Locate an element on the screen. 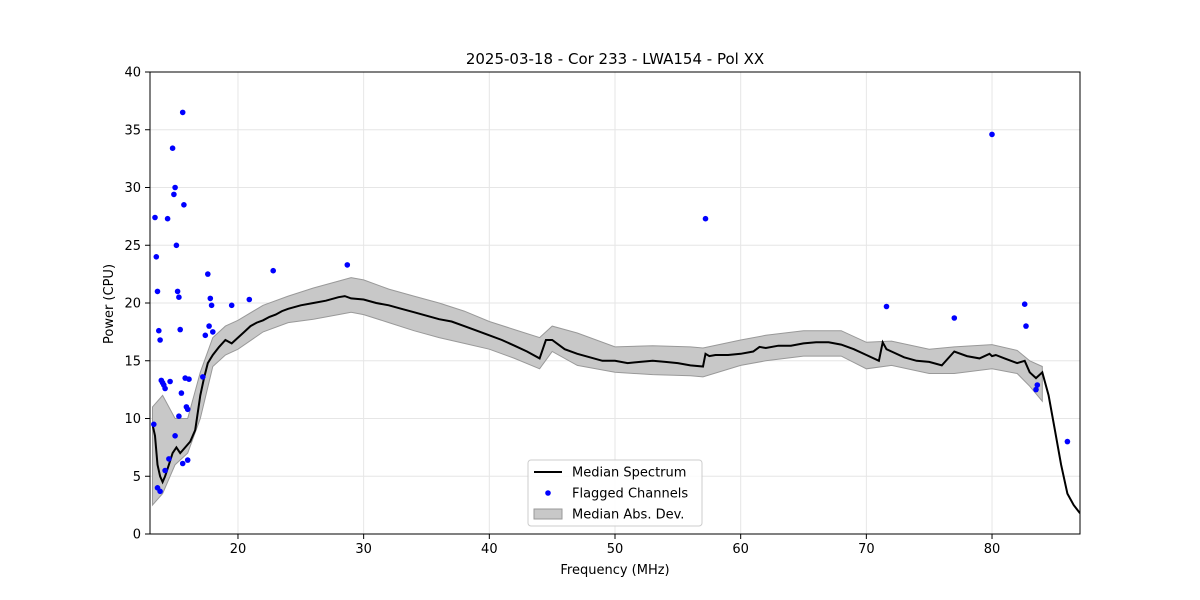  x-tick-label-3: 50 is located at coordinates (615, 549).